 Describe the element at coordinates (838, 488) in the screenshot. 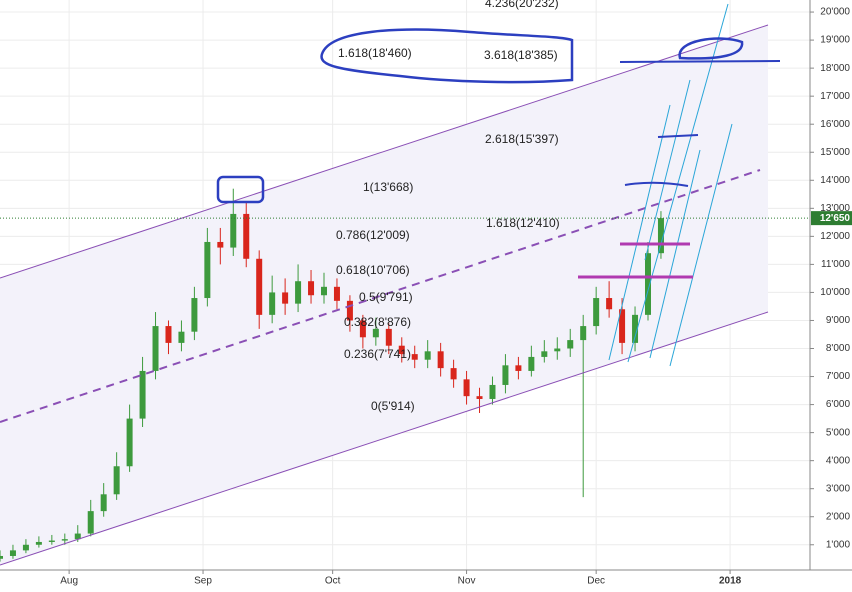

I see `y-tick-label: 3'000` at that location.